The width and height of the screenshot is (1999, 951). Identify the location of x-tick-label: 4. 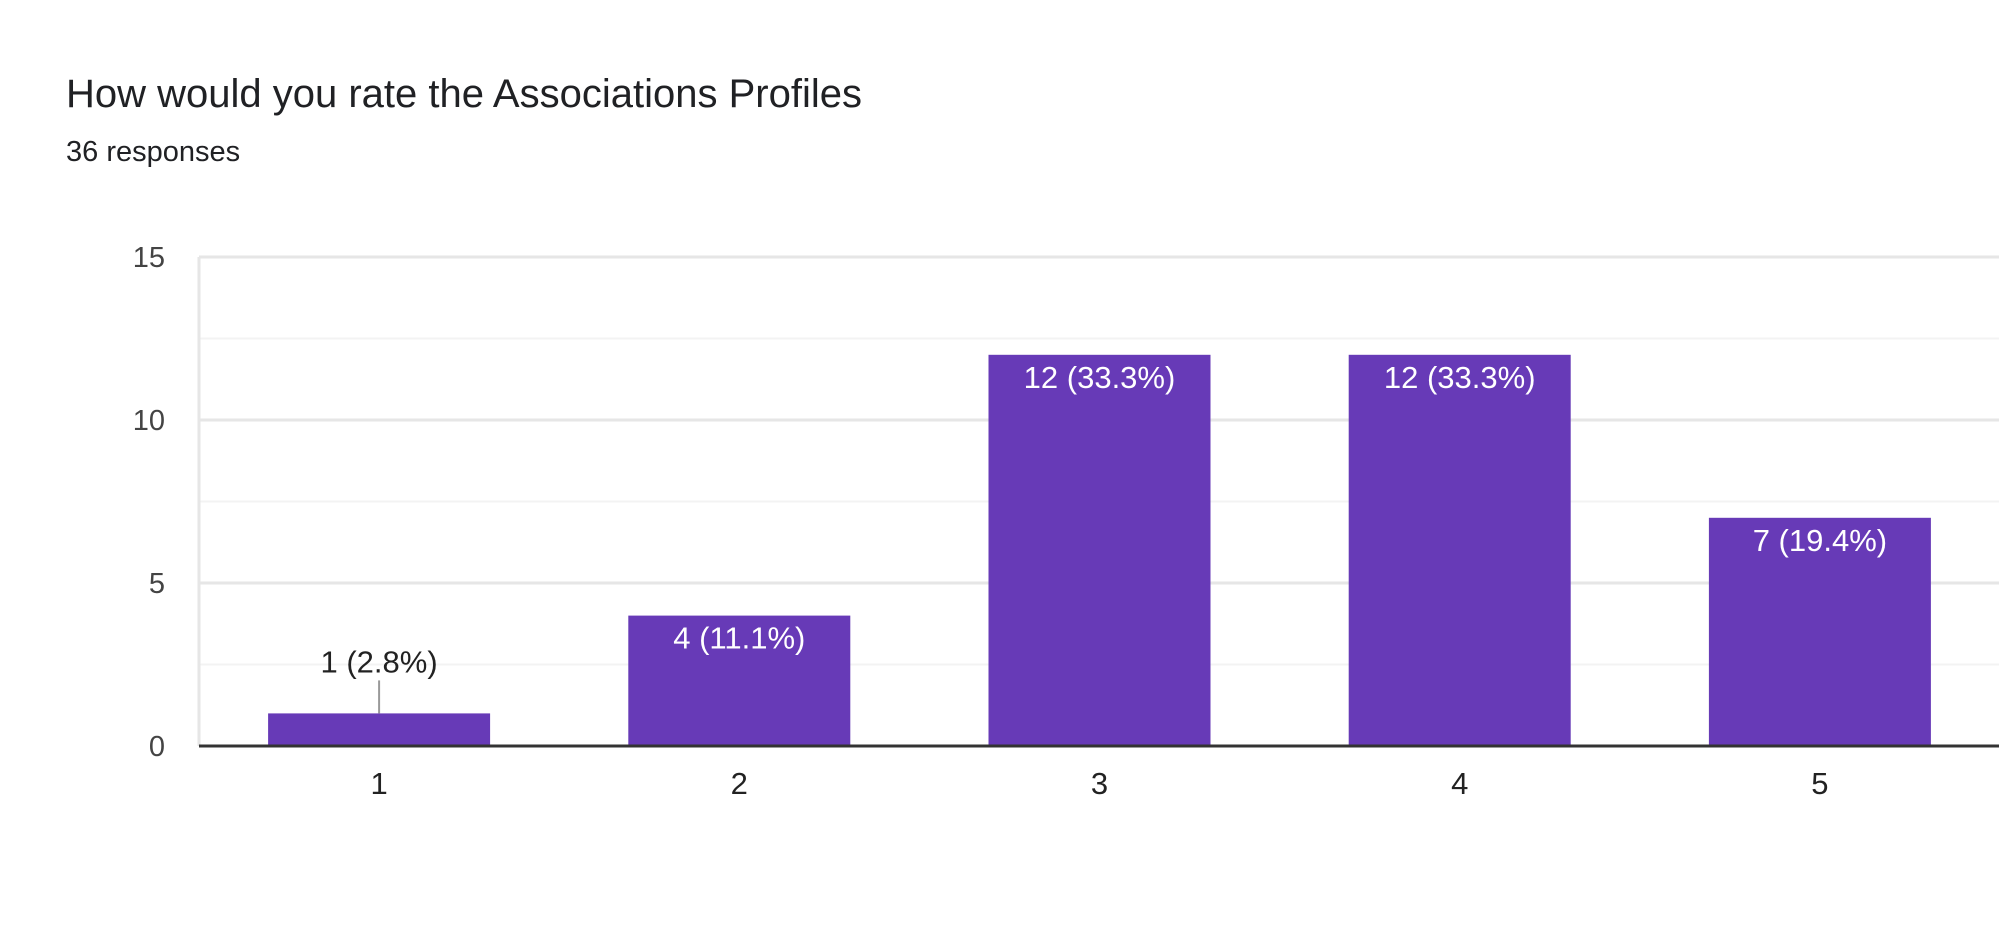
(1459, 783).